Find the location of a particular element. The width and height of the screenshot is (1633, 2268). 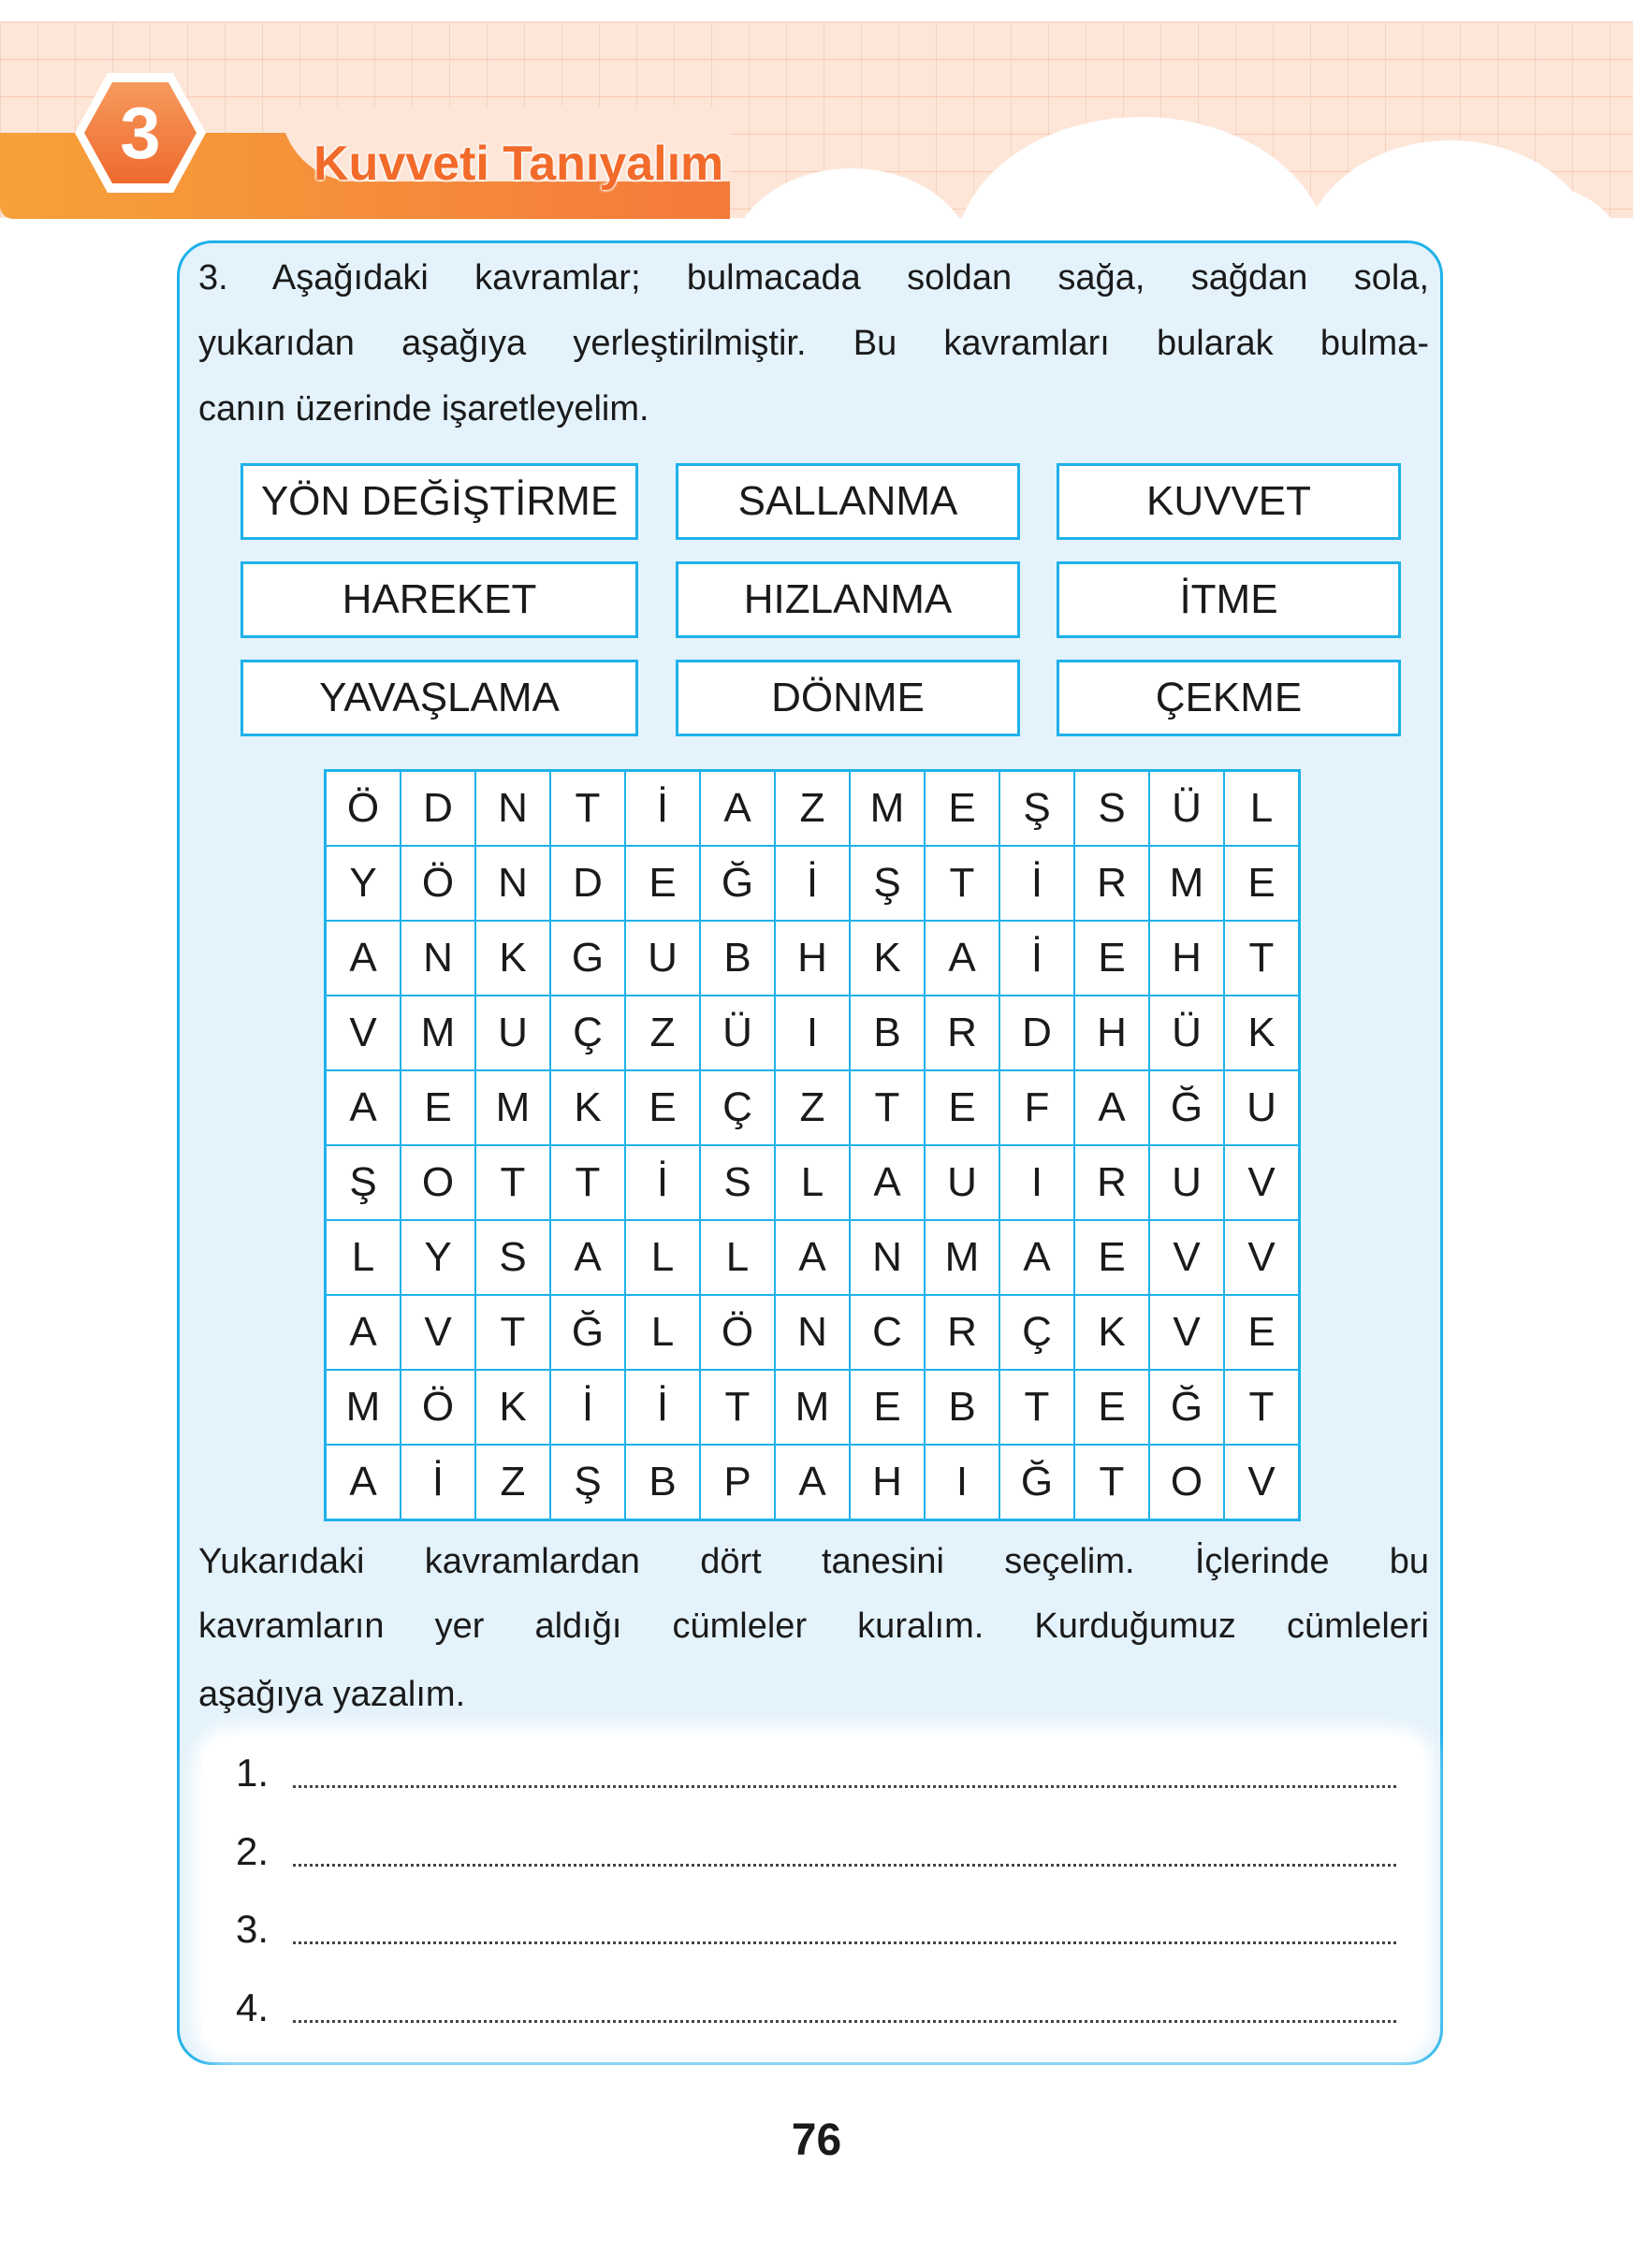

grid-cell: F is located at coordinates (1036, 1108).